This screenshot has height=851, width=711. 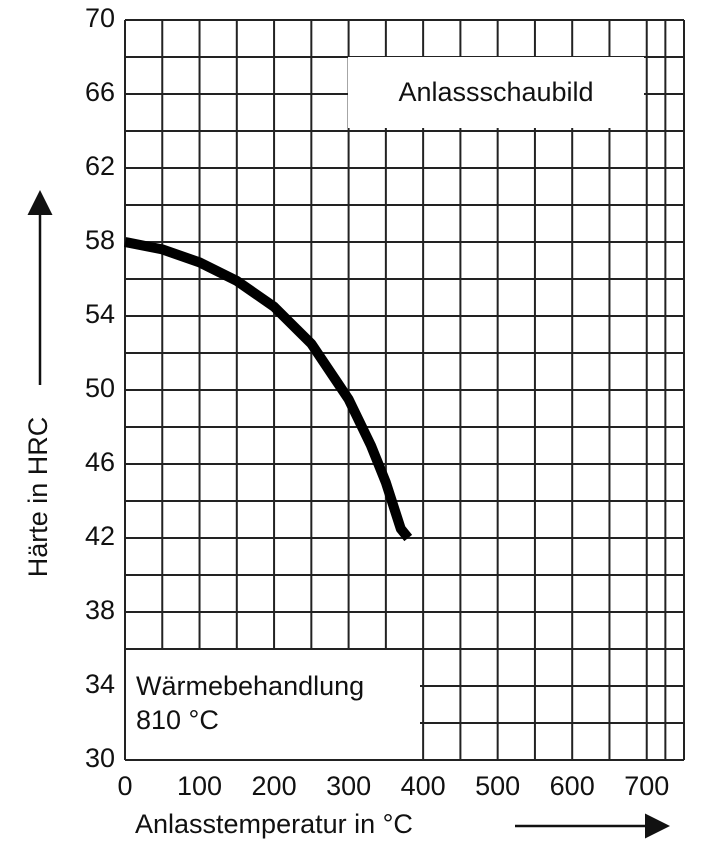 What do you see at coordinates (100, 388) in the screenshot?
I see `y-tick-label: 50` at bounding box center [100, 388].